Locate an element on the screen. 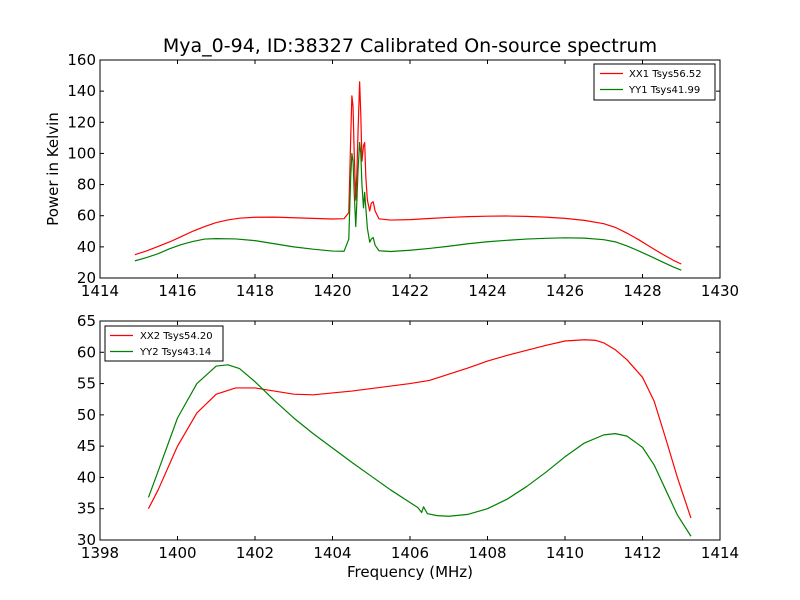 The height and width of the screenshot is (600, 800). top-ytick-label: 140 is located at coordinates (81, 91).